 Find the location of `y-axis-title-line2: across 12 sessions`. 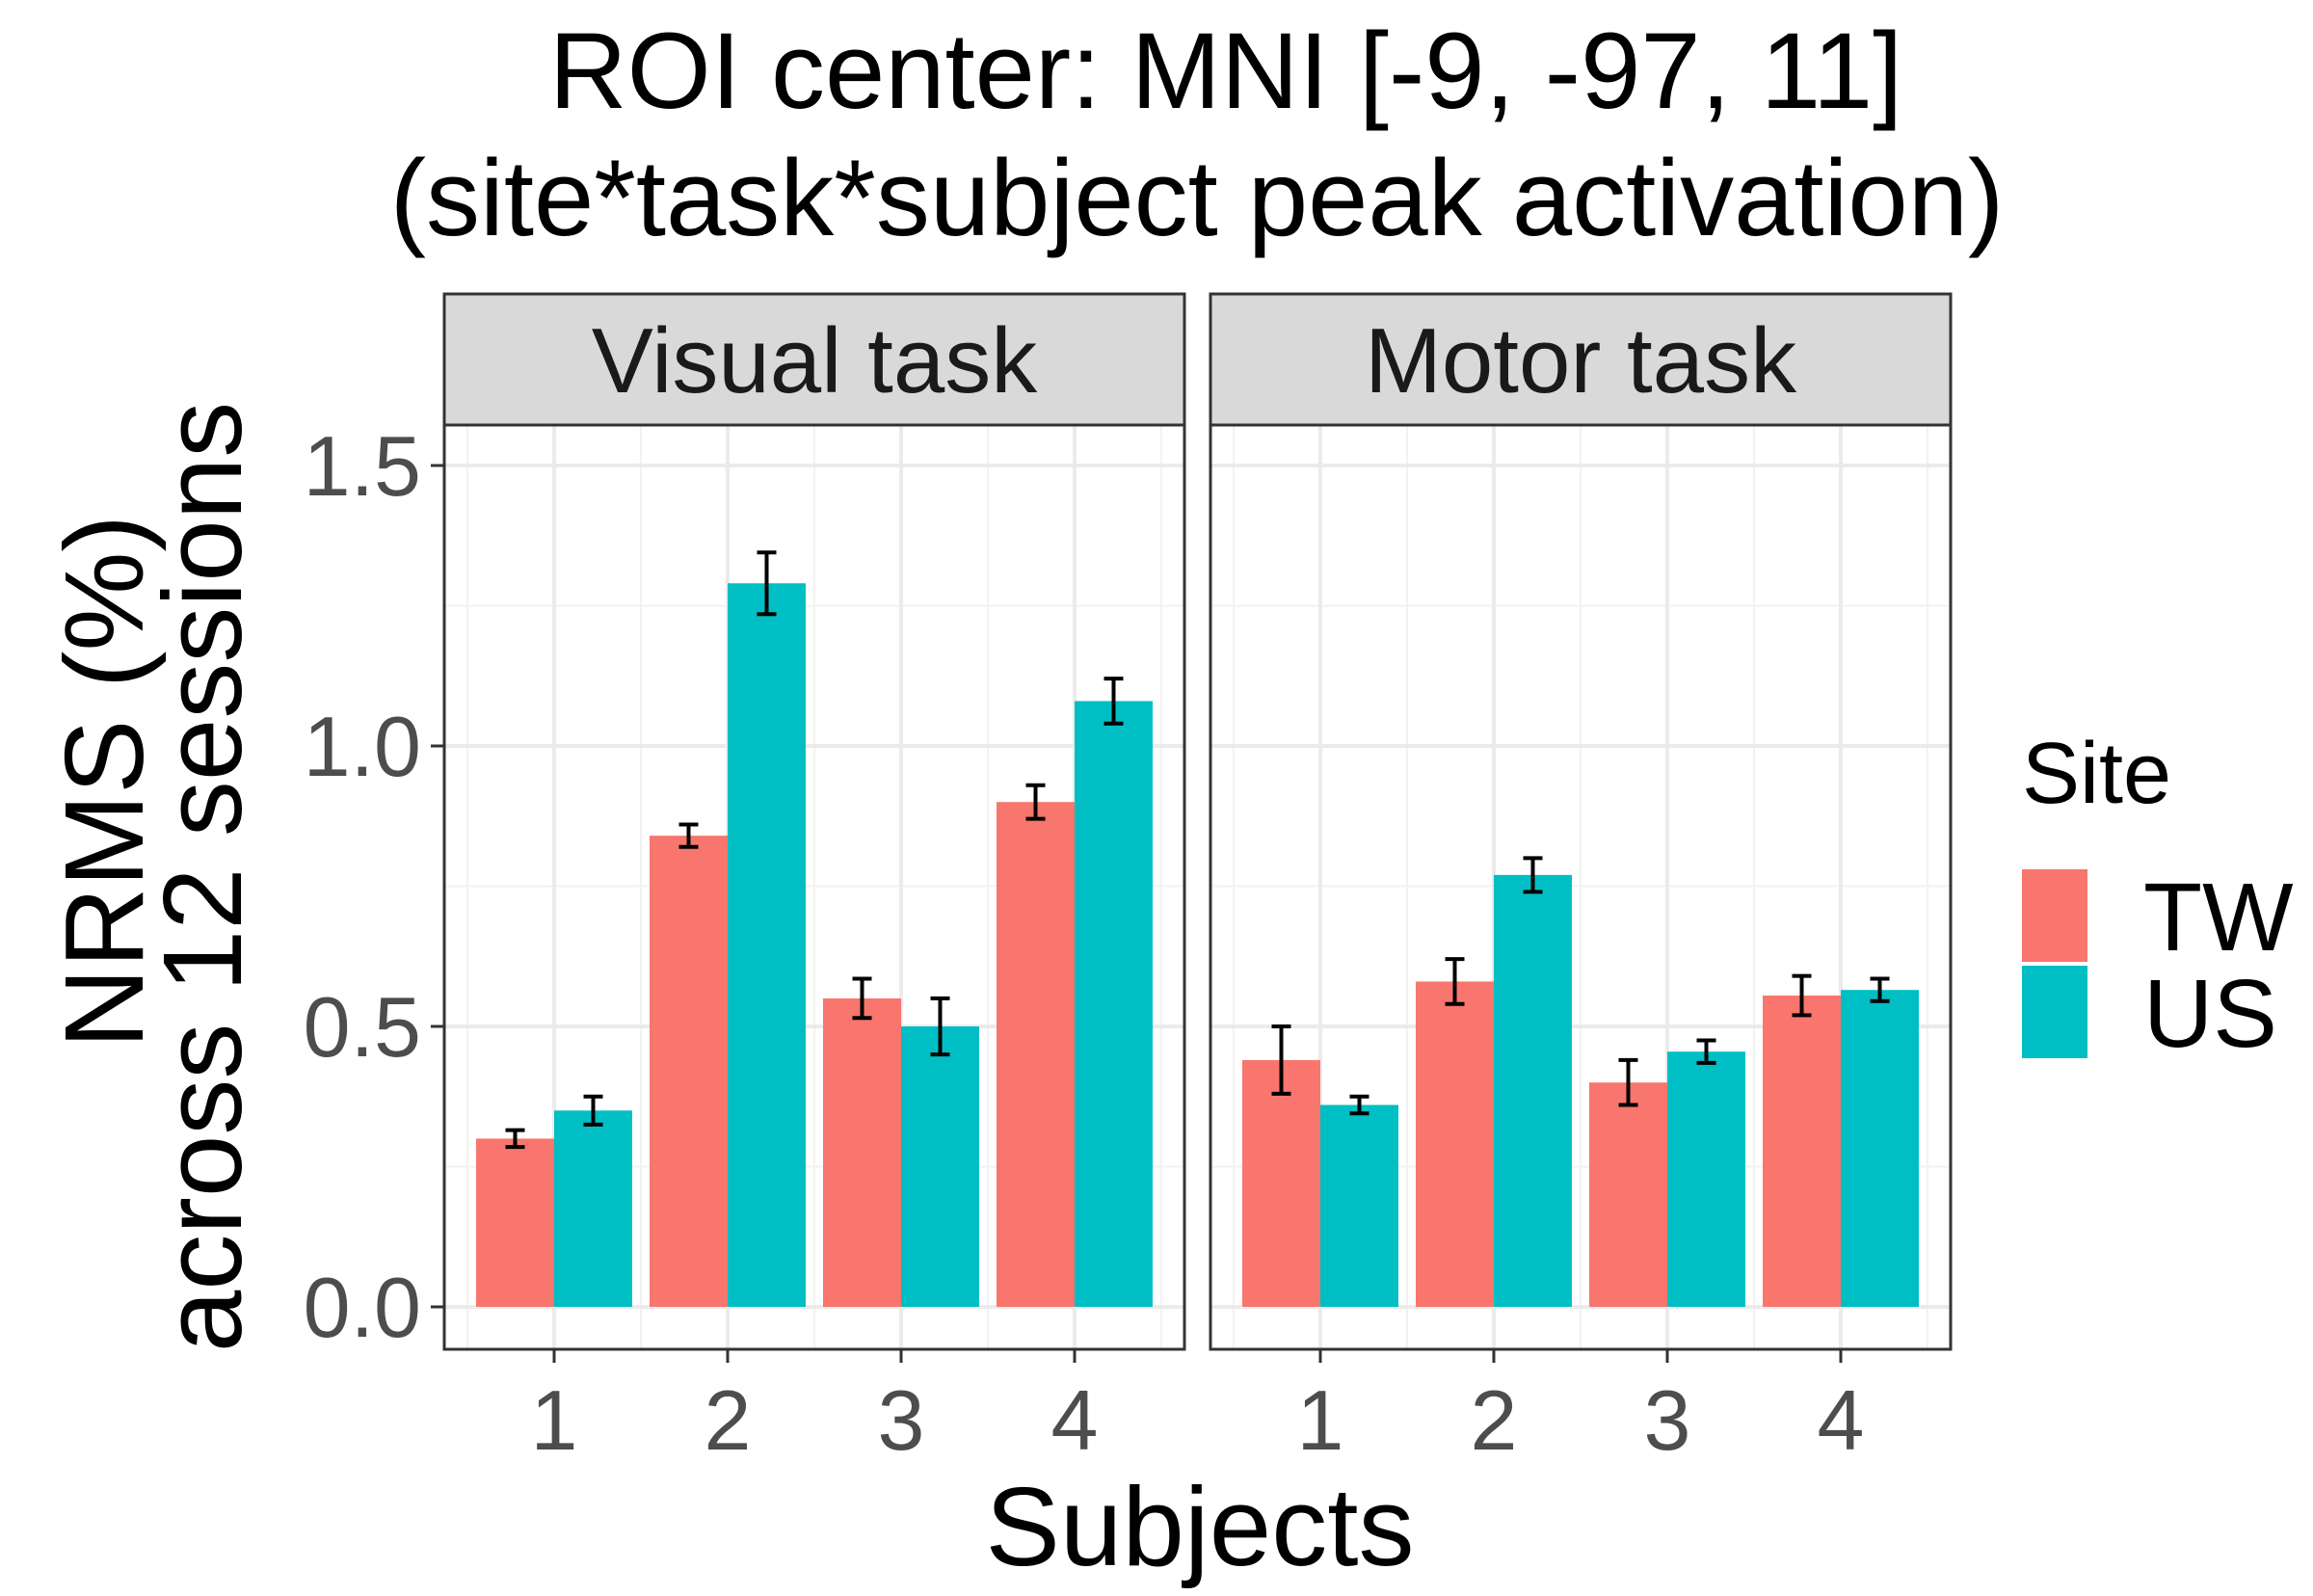

y-axis-title-line2: across 12 sessions is located at coordinates (203, 877).